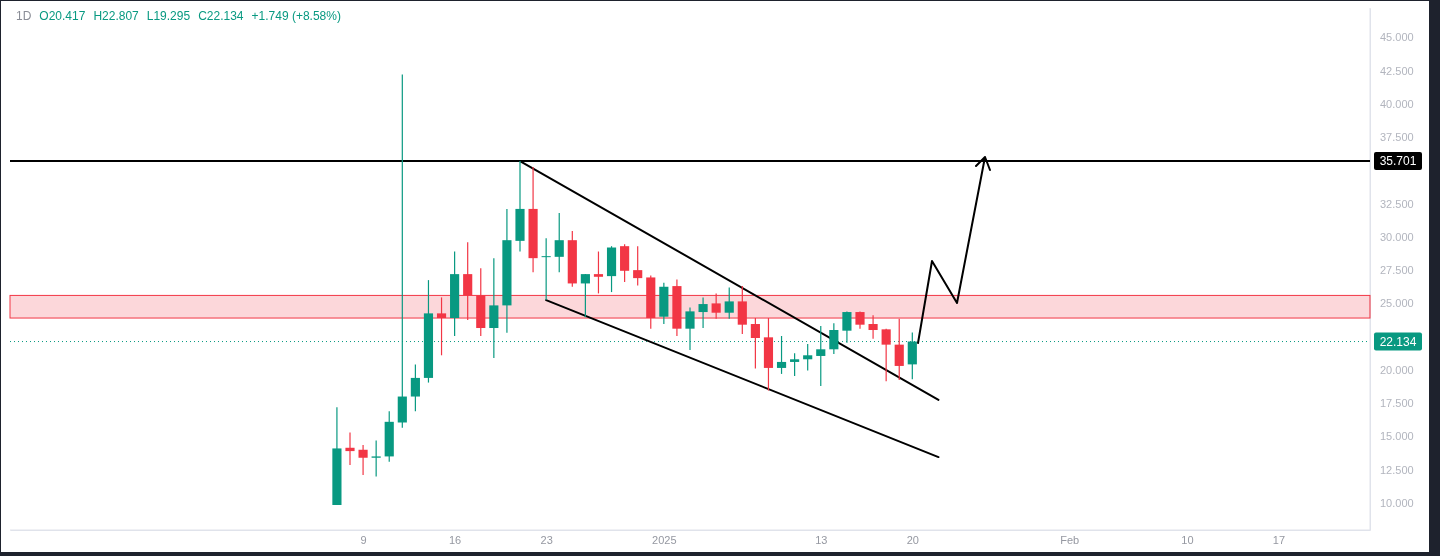 The width and height of the screenshot is (1440, 556). Describe the element at coordinates (821, 539) in the screenshot. I see `x-tick-label: 13` at that location.